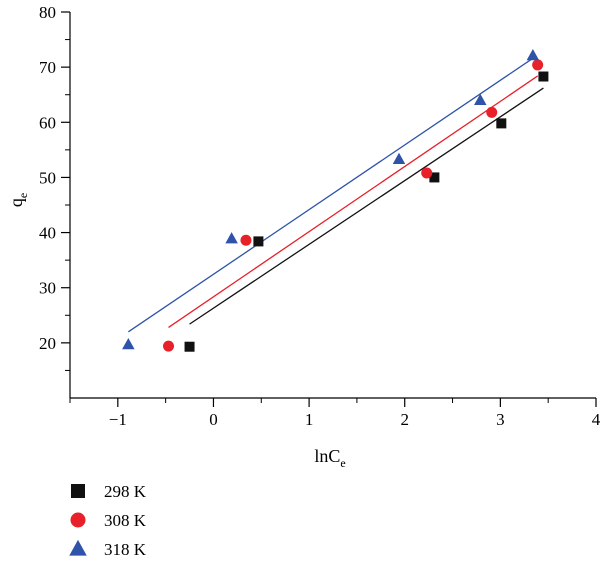 The image size is (600, 562). What do you see at coordinates (309, 419) in the screenshot?
I see `x-tick-label: 1` at bounding box center [309, 419].